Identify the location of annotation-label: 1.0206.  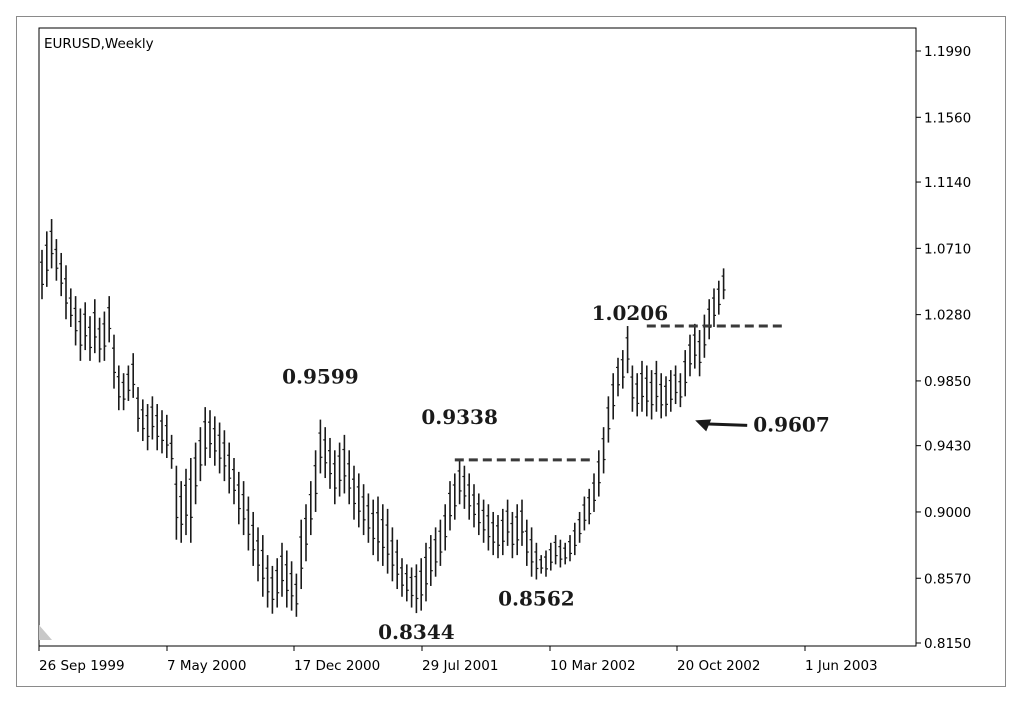
(630, 313).